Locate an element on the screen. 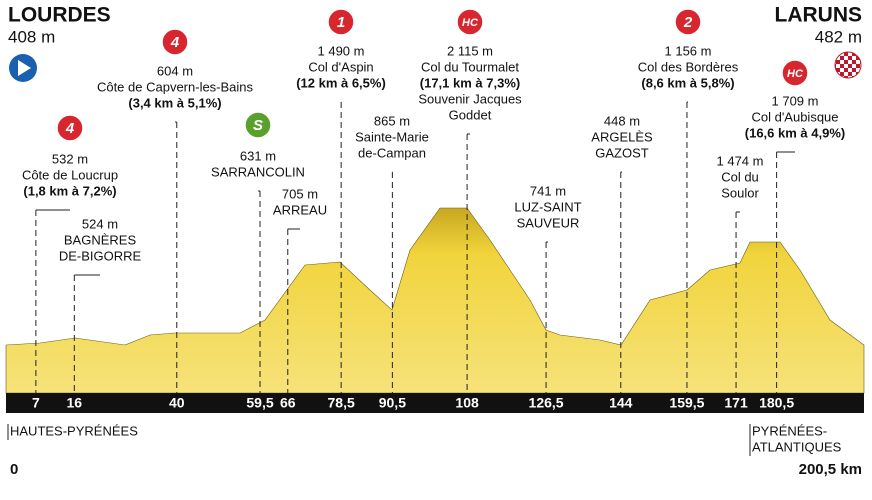 This screenshot has width=872, height=500. start-arrow is located at coordinates (24, 68).